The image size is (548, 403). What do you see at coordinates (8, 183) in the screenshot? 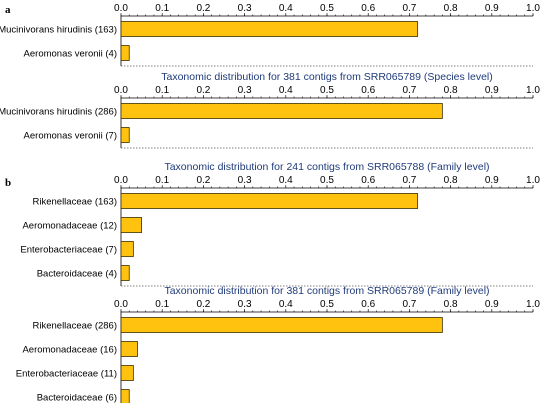
I see `panel-label-b: b` at bounding box center [8, 183].